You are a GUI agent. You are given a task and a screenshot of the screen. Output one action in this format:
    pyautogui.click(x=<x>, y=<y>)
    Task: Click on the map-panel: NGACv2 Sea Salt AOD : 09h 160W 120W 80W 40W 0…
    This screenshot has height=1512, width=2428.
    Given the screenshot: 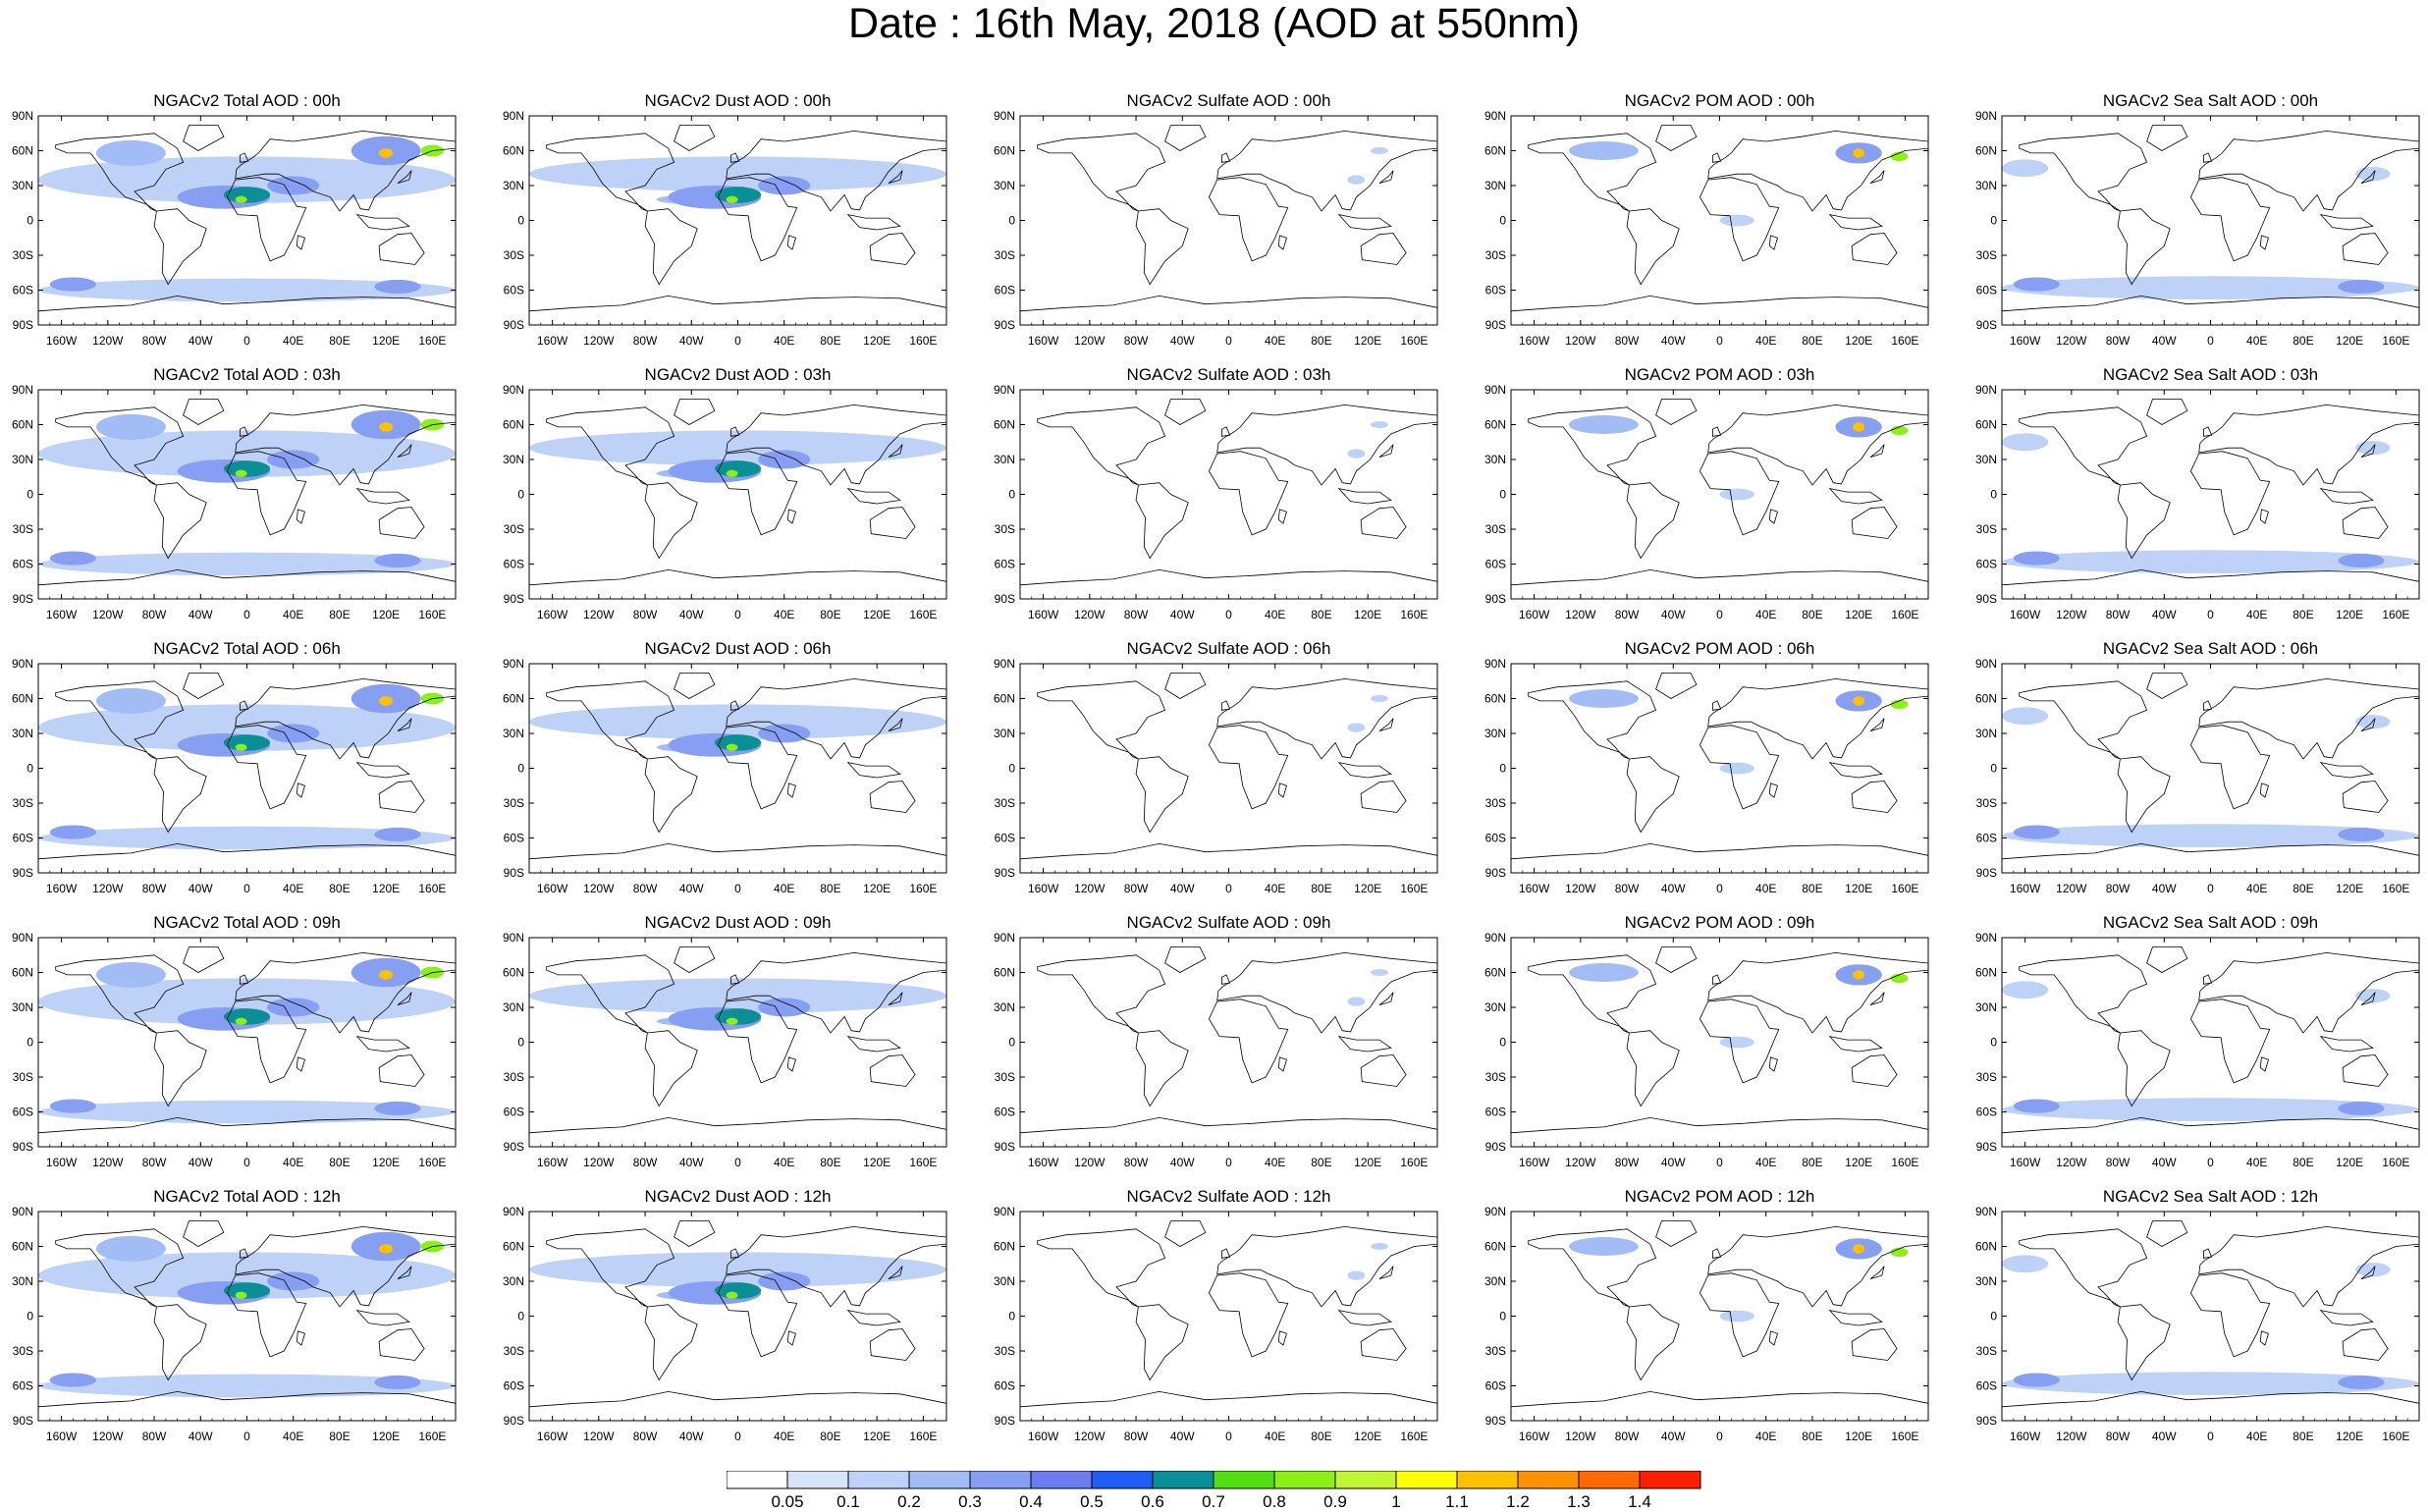 What is the action you would take?
    pyautogui.click(x=2196, y=1049)
    